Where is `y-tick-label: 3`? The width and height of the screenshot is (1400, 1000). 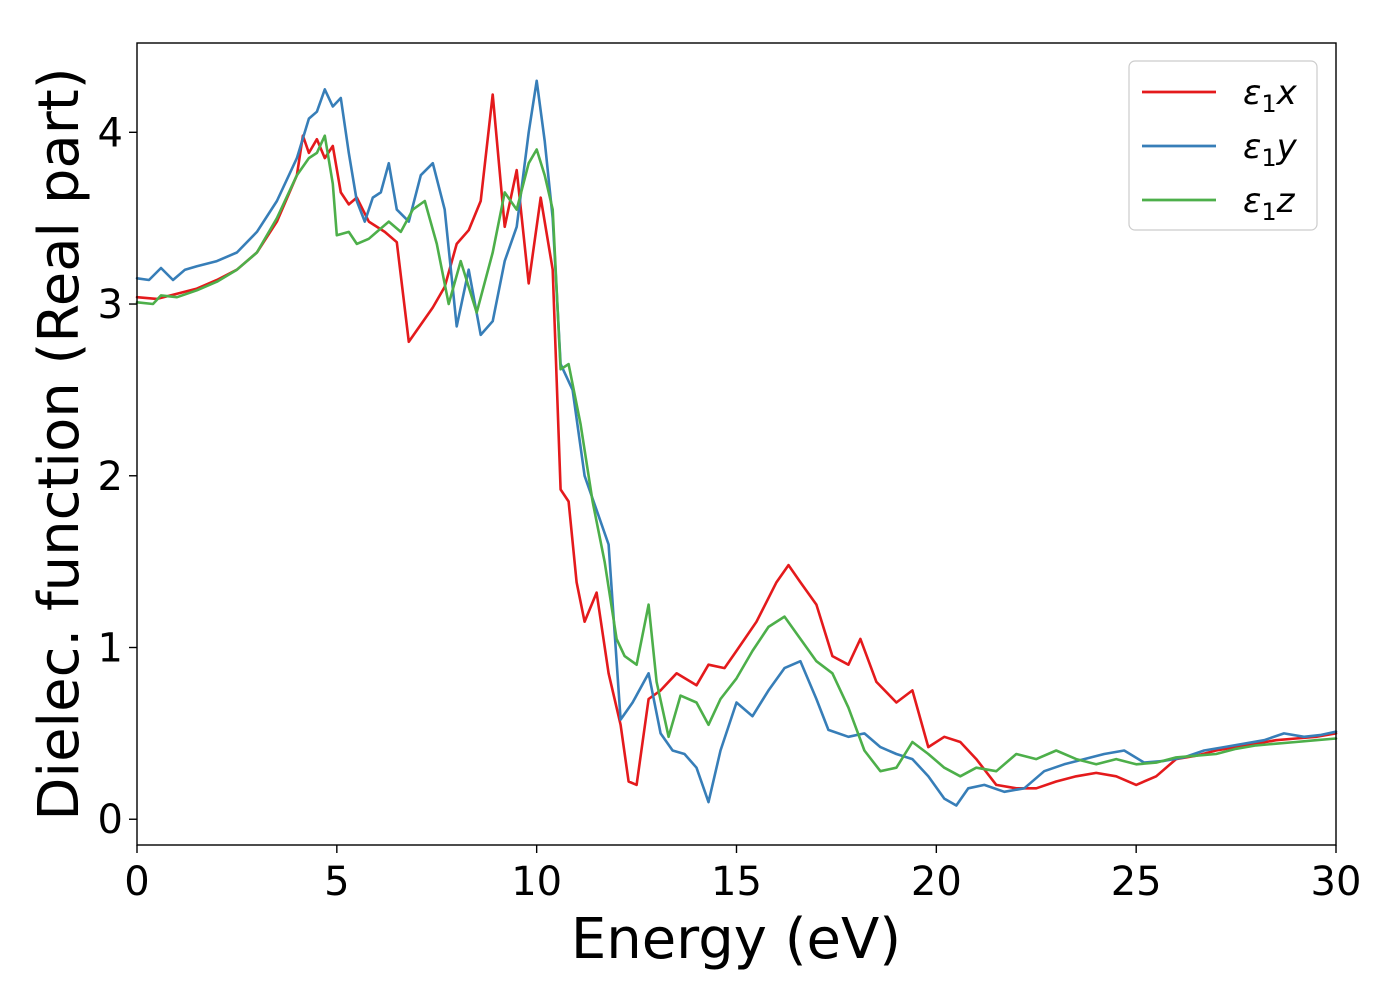
y-tick-label: 3 is located at coordinates (110, 305).